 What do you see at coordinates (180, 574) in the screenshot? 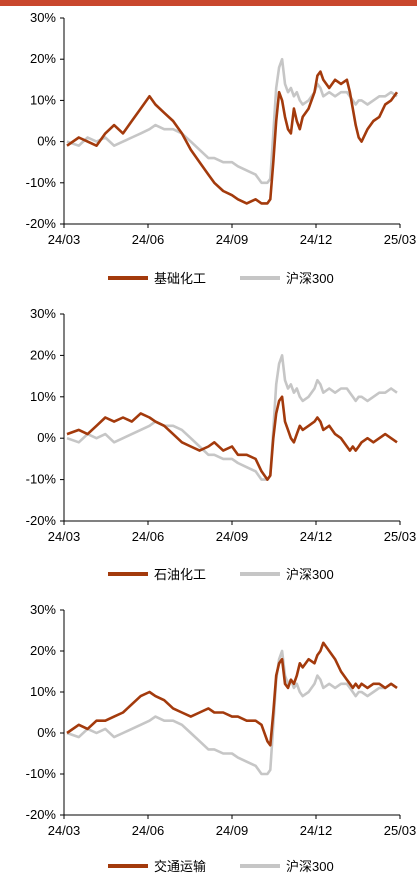
I see `legend-label: 石油化工` at bounding box center [180, 574].